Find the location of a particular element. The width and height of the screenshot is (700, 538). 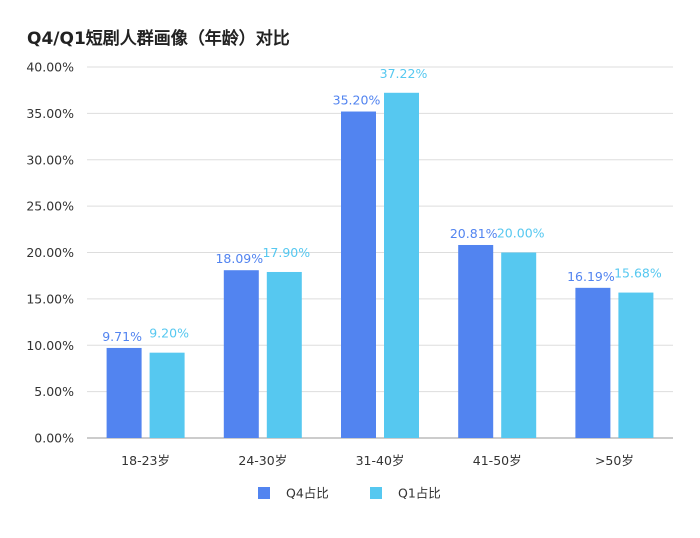

data-label: 20.81% is located at coordinates (474, 233).